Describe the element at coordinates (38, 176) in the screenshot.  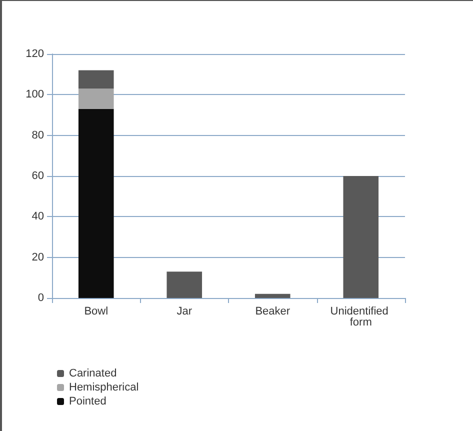
I see `y-tick-label: 60` at that location.